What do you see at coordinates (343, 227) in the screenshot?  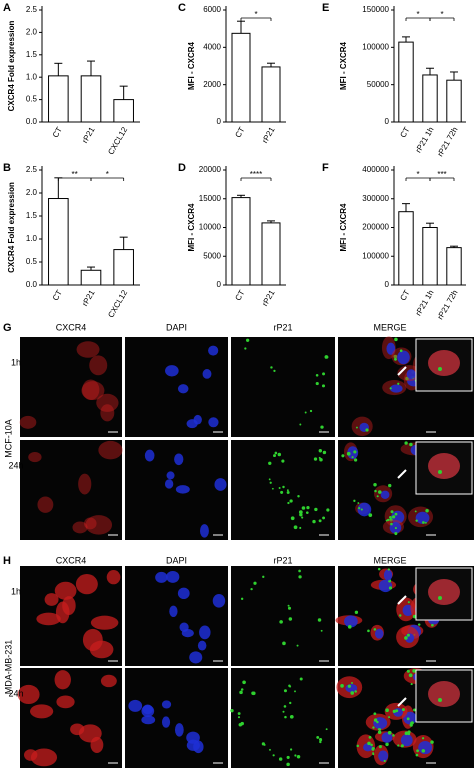 I see `y-axis-label: MFI - CXCR4` at bounding box center [343, 227].